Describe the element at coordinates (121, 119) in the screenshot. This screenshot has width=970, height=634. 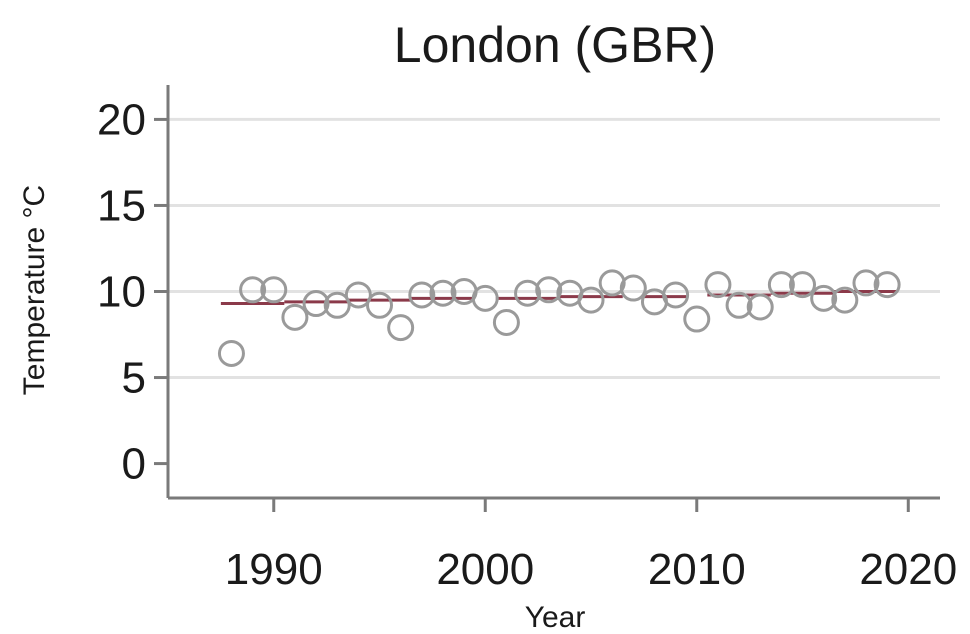
I see `y-tick-label: 20` at that location.